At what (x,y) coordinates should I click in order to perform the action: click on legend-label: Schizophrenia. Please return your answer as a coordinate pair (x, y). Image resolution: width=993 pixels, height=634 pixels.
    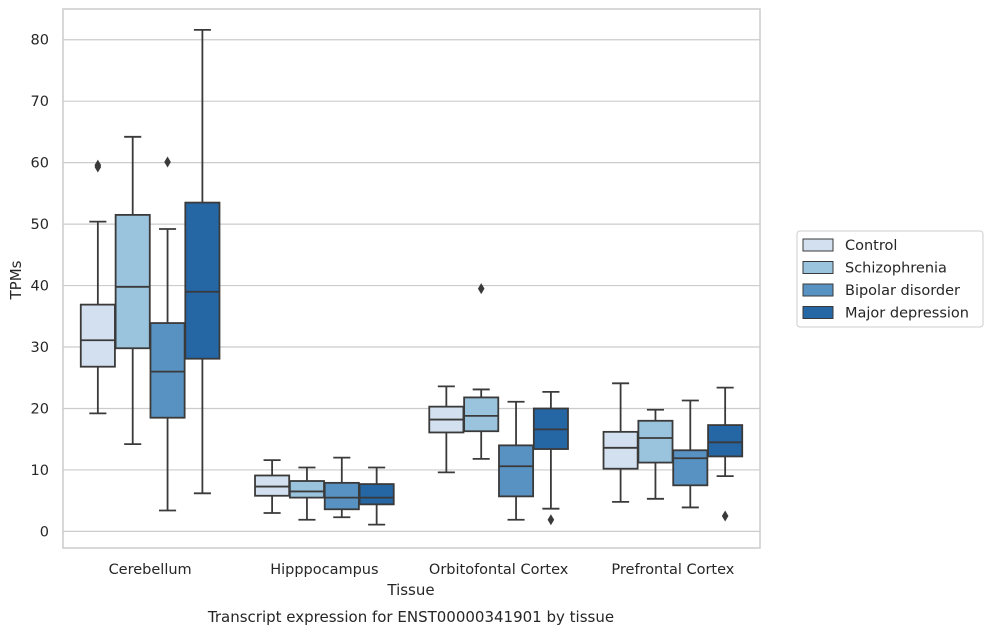
    Looking at the image, I should click on (896, 269).